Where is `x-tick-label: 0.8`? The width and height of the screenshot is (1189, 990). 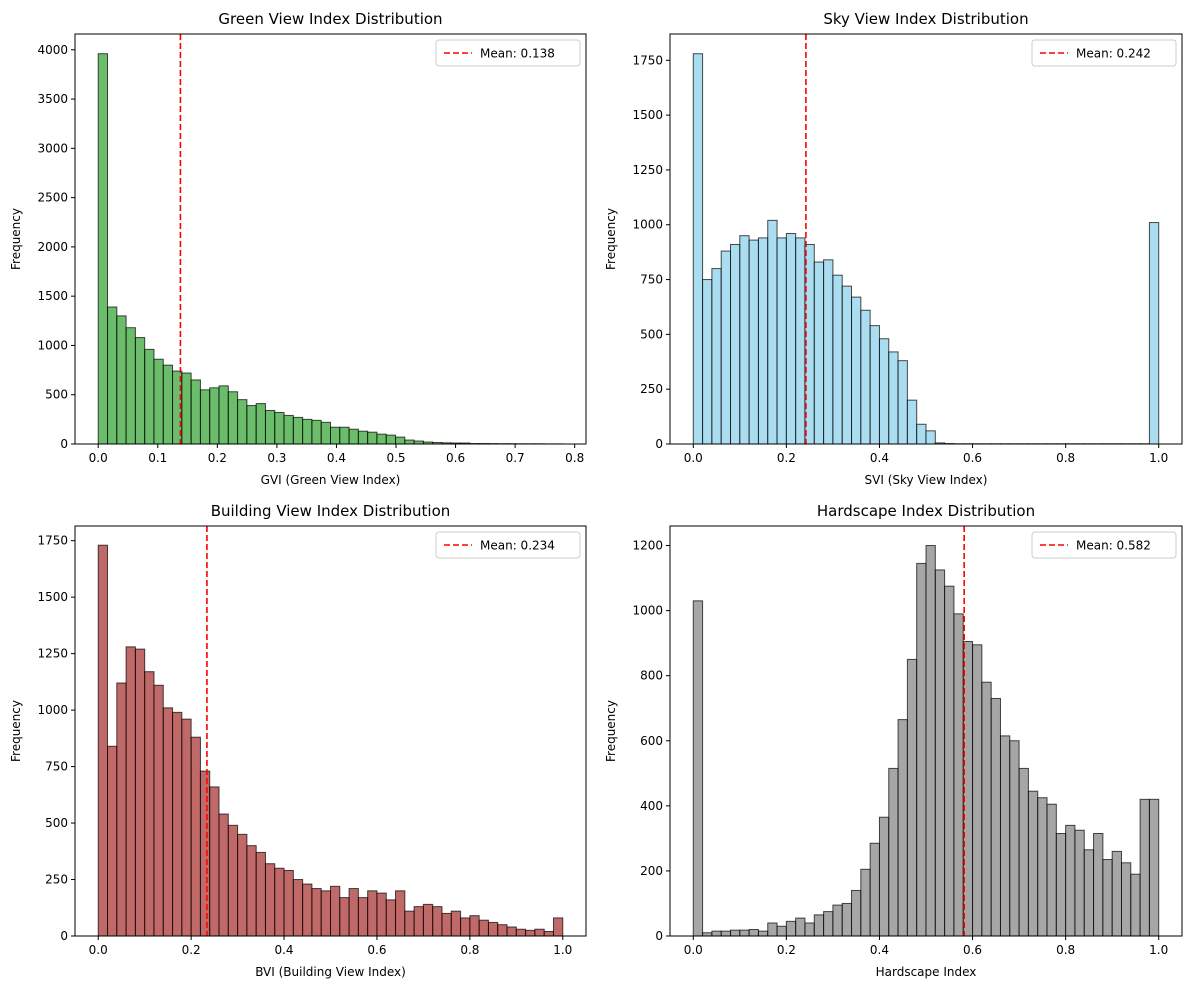 x-tick-label: 0.8 is located at coordinates (1065, 950).